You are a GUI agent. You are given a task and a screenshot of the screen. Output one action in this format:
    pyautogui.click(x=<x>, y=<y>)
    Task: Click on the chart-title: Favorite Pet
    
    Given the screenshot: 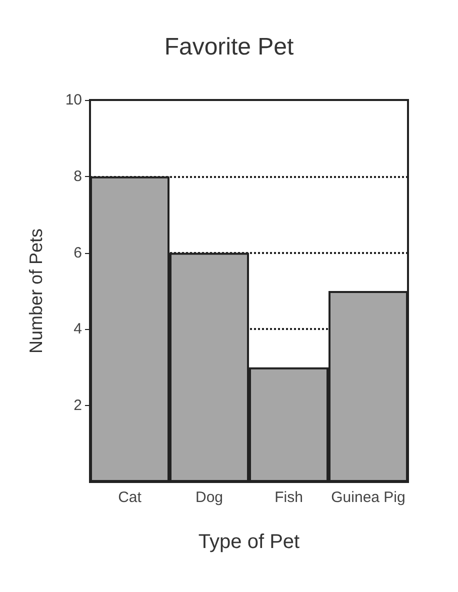 What is the action you would take?
    pyautogui.click(x=229, y=47)
    